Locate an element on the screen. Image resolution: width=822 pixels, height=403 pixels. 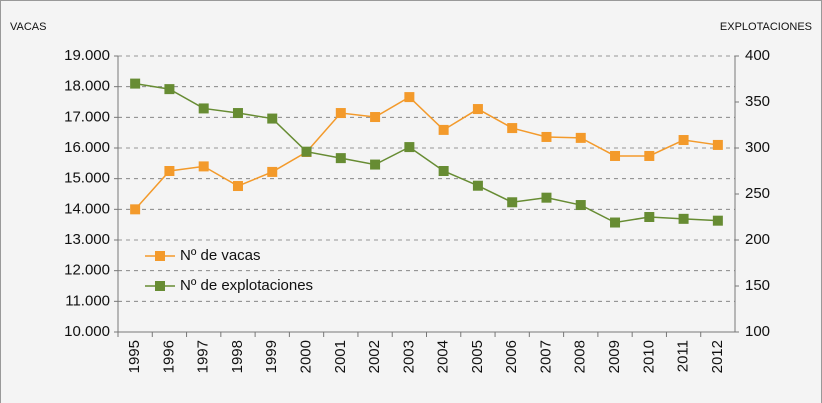
x-tick-label: 1998 is located at coordinates (237, 356).